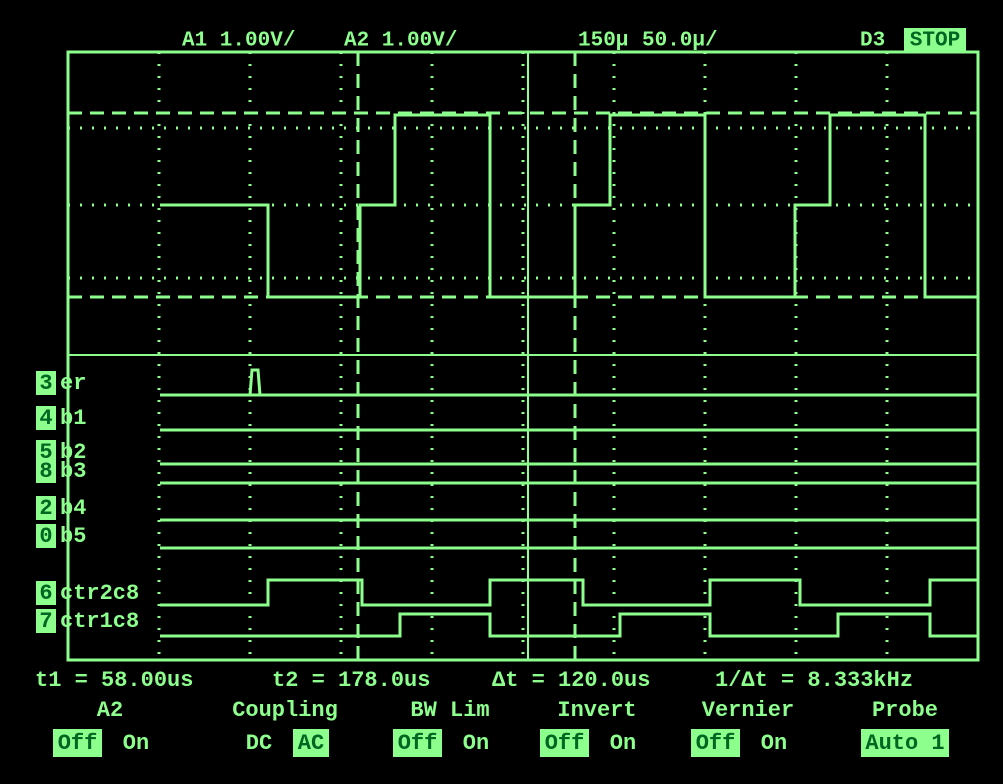 This screenshot has height=784, width=1003. Describe the element at coordinates (596, 710) in the screenshot. I see `softkey-title: Invert` at that location.